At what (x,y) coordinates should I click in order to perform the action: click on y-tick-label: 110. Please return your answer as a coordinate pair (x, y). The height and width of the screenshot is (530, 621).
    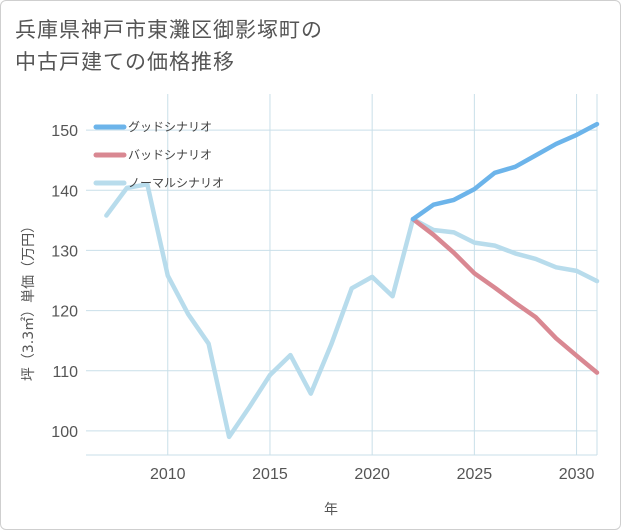
    Looking at the image, I should click on (65, 372).